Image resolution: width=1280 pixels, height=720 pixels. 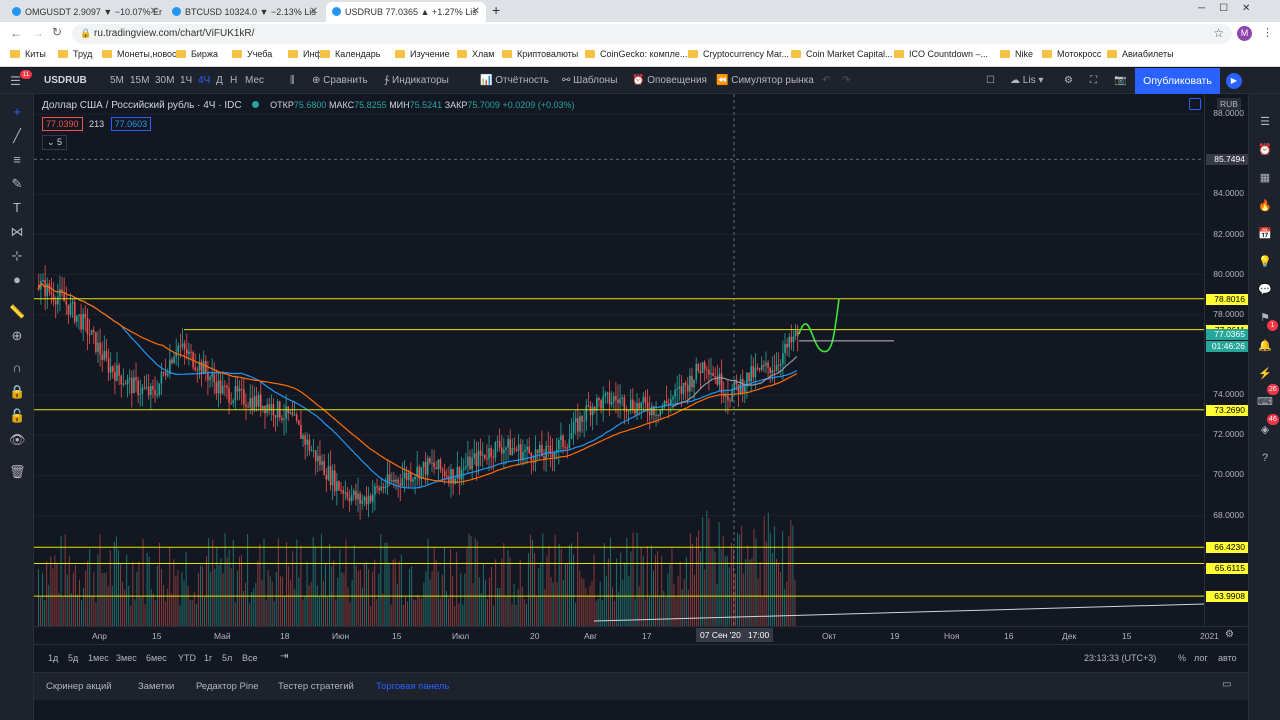 I want to click on interval-1: 15М, so click(x=140, y=80).